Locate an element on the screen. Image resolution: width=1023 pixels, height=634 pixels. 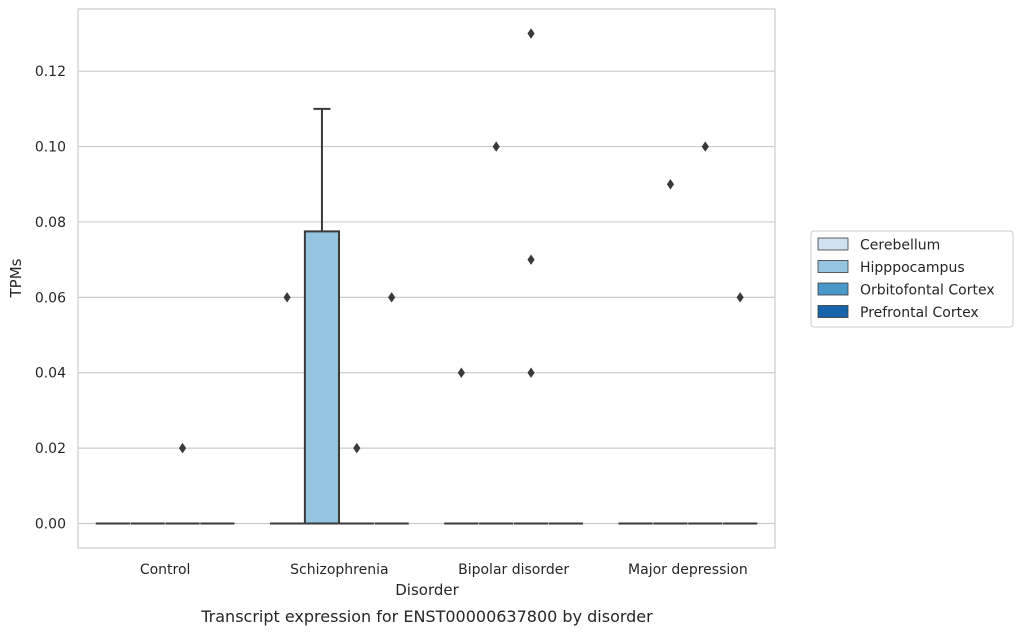
x-tick-label: Major depression is located at coordinates (688, 570).